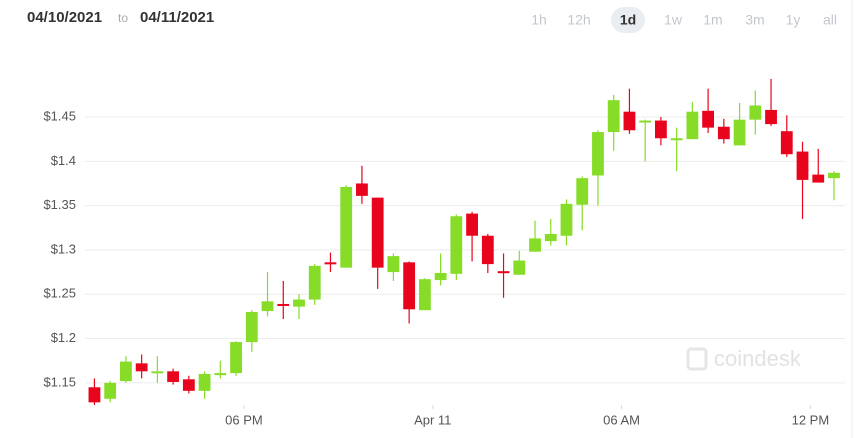 The height and width of the screenshot is (438, 866). Describe the element at coordinates (123, 18) in the screenshot. I see `date-separator: to` at that location.